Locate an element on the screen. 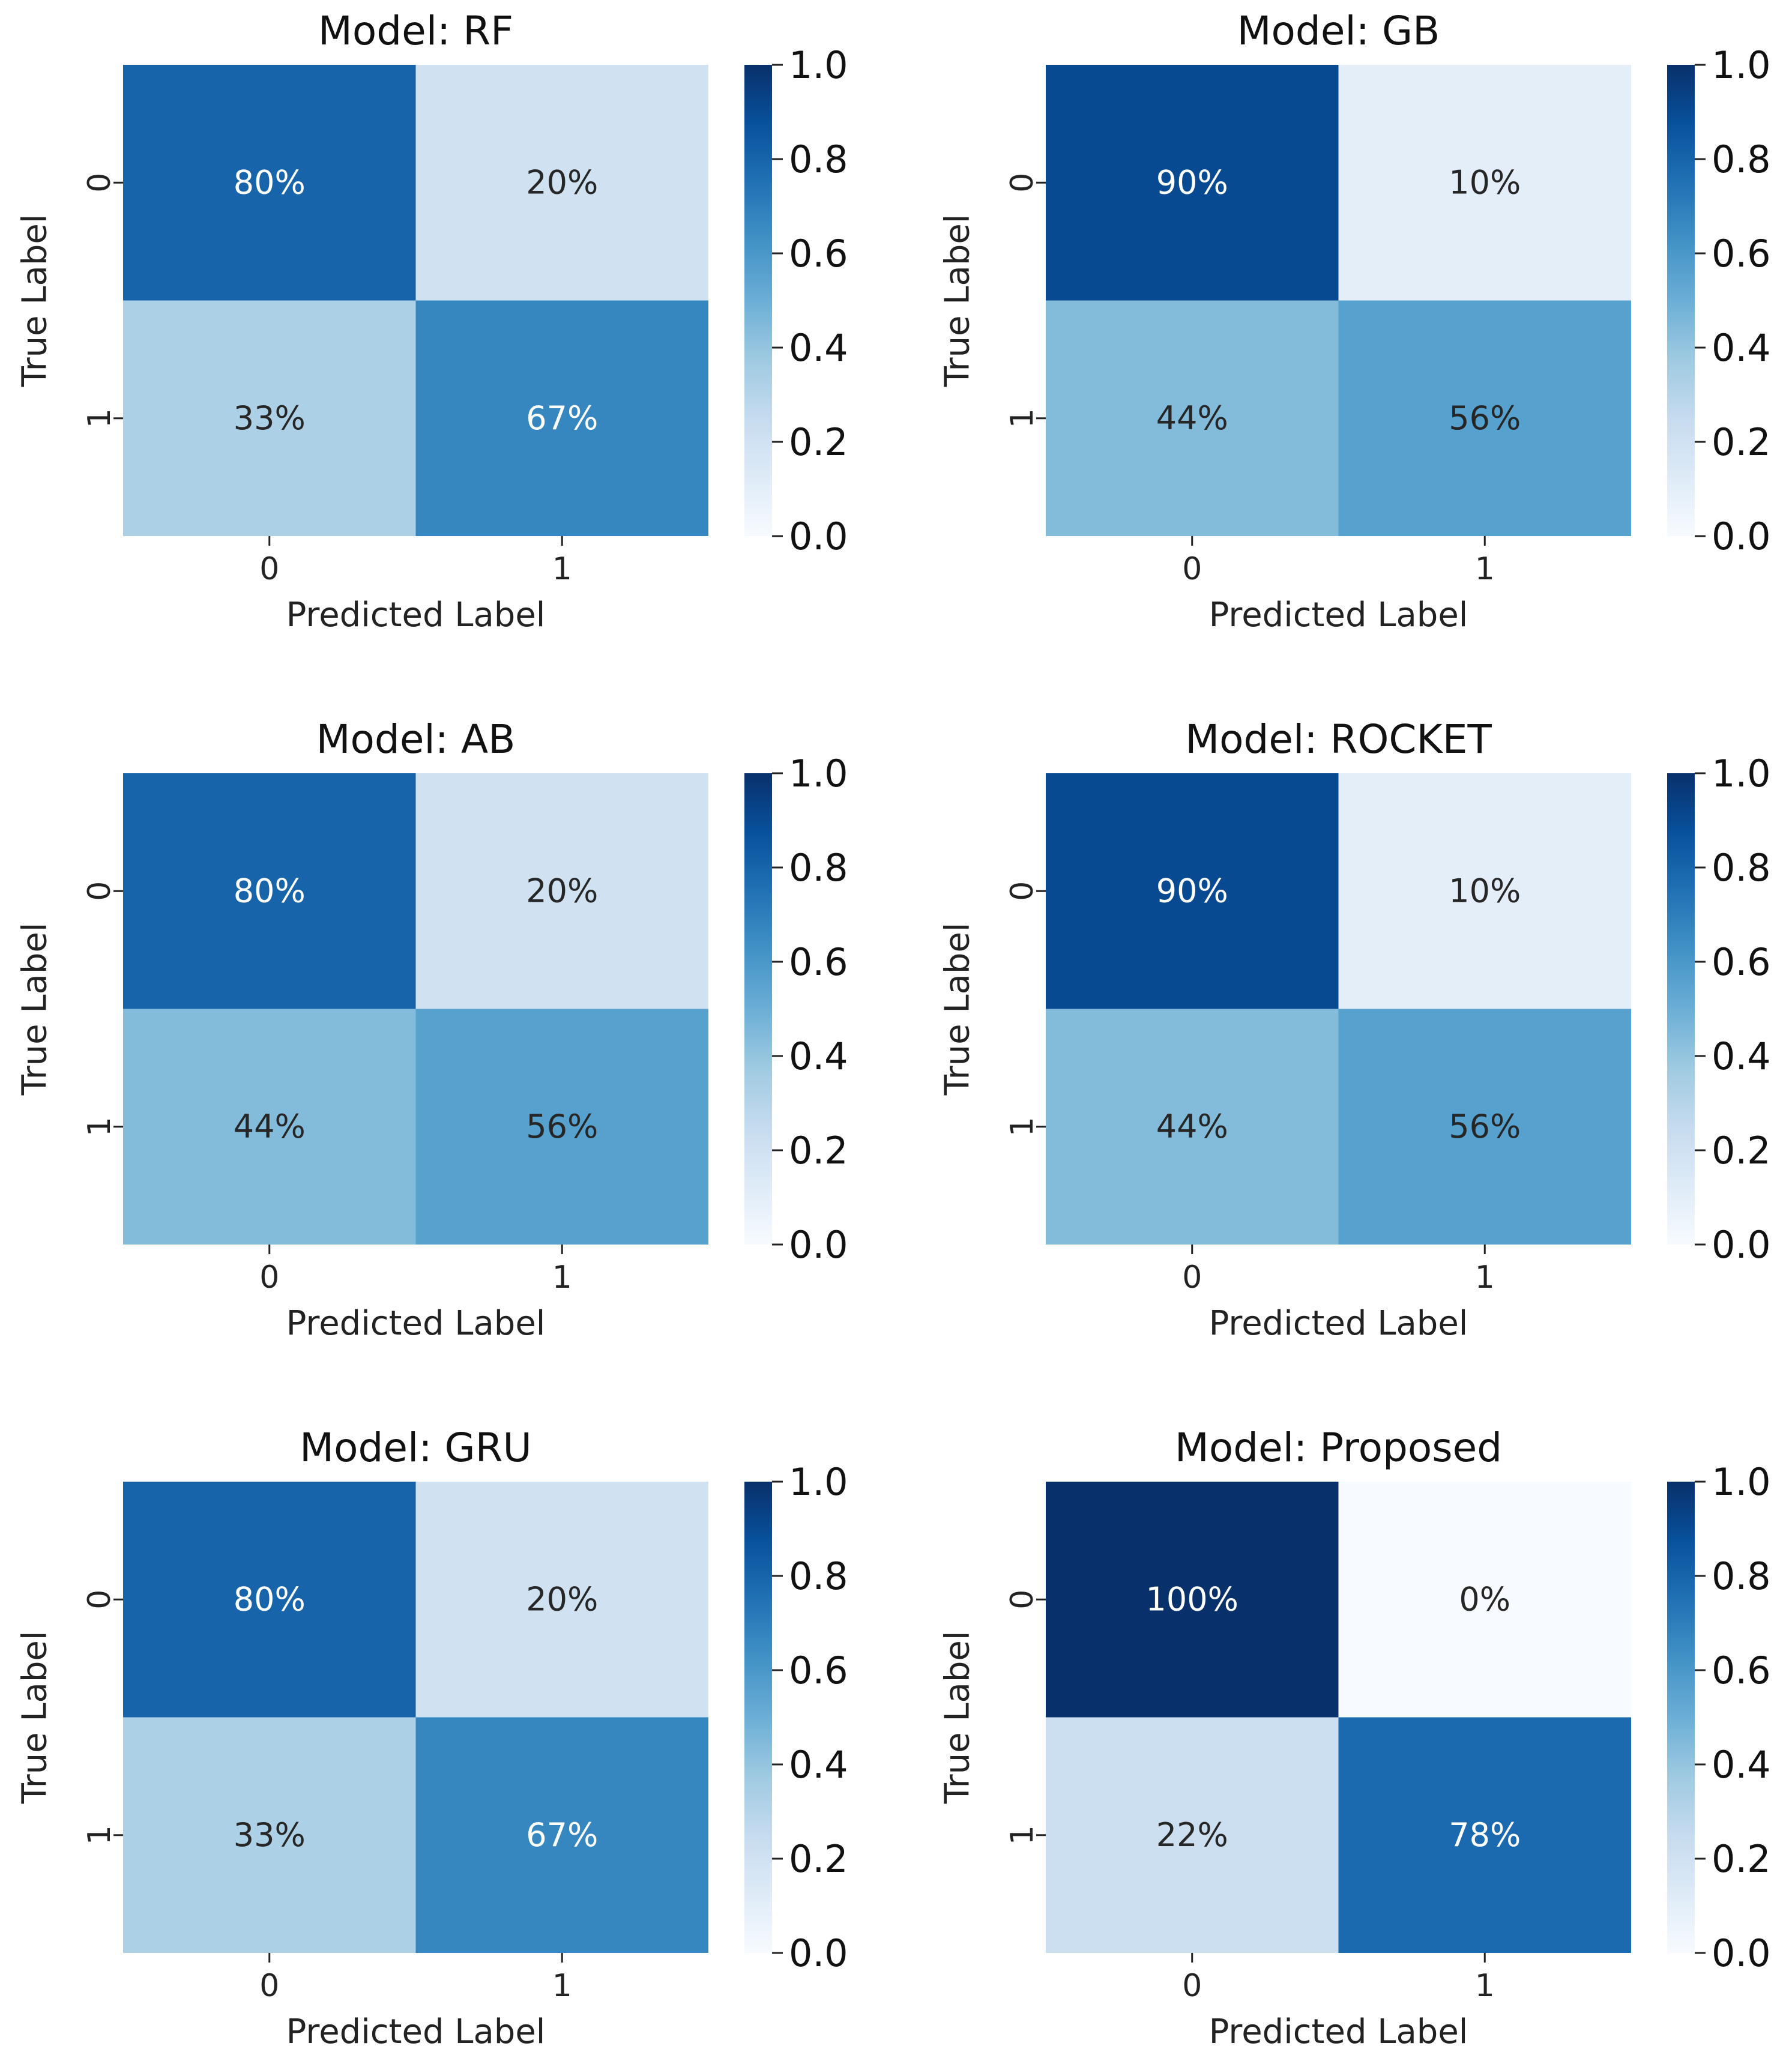  panel-title: Model: AB is located at coordinates (416, 739).